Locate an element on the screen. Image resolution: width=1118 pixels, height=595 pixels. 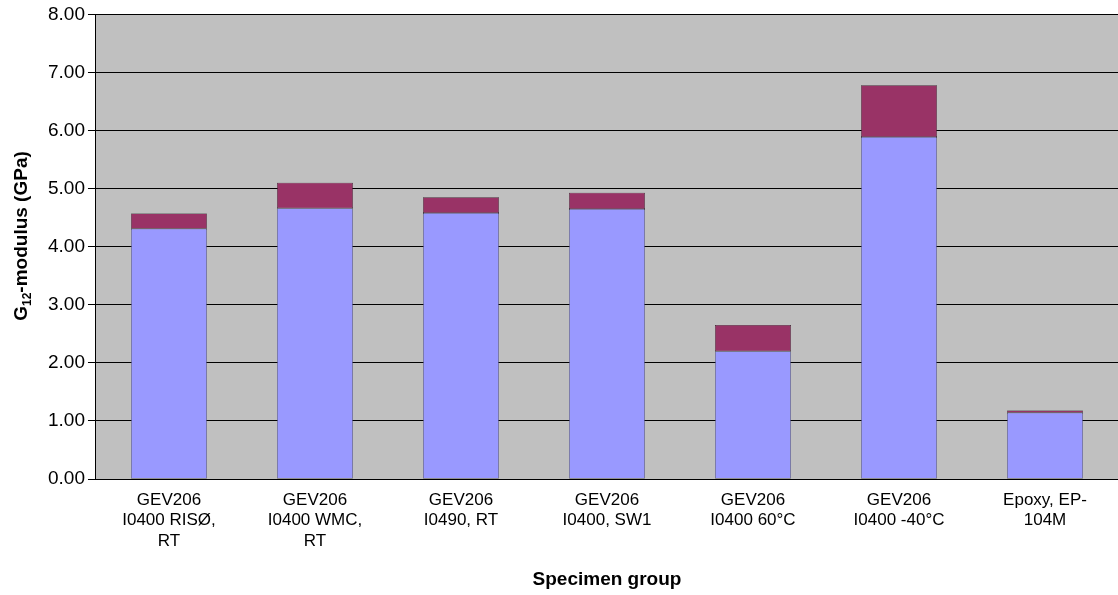
x-tick-label: GEV206 I0490, RT is located at coordinates (461, 509).